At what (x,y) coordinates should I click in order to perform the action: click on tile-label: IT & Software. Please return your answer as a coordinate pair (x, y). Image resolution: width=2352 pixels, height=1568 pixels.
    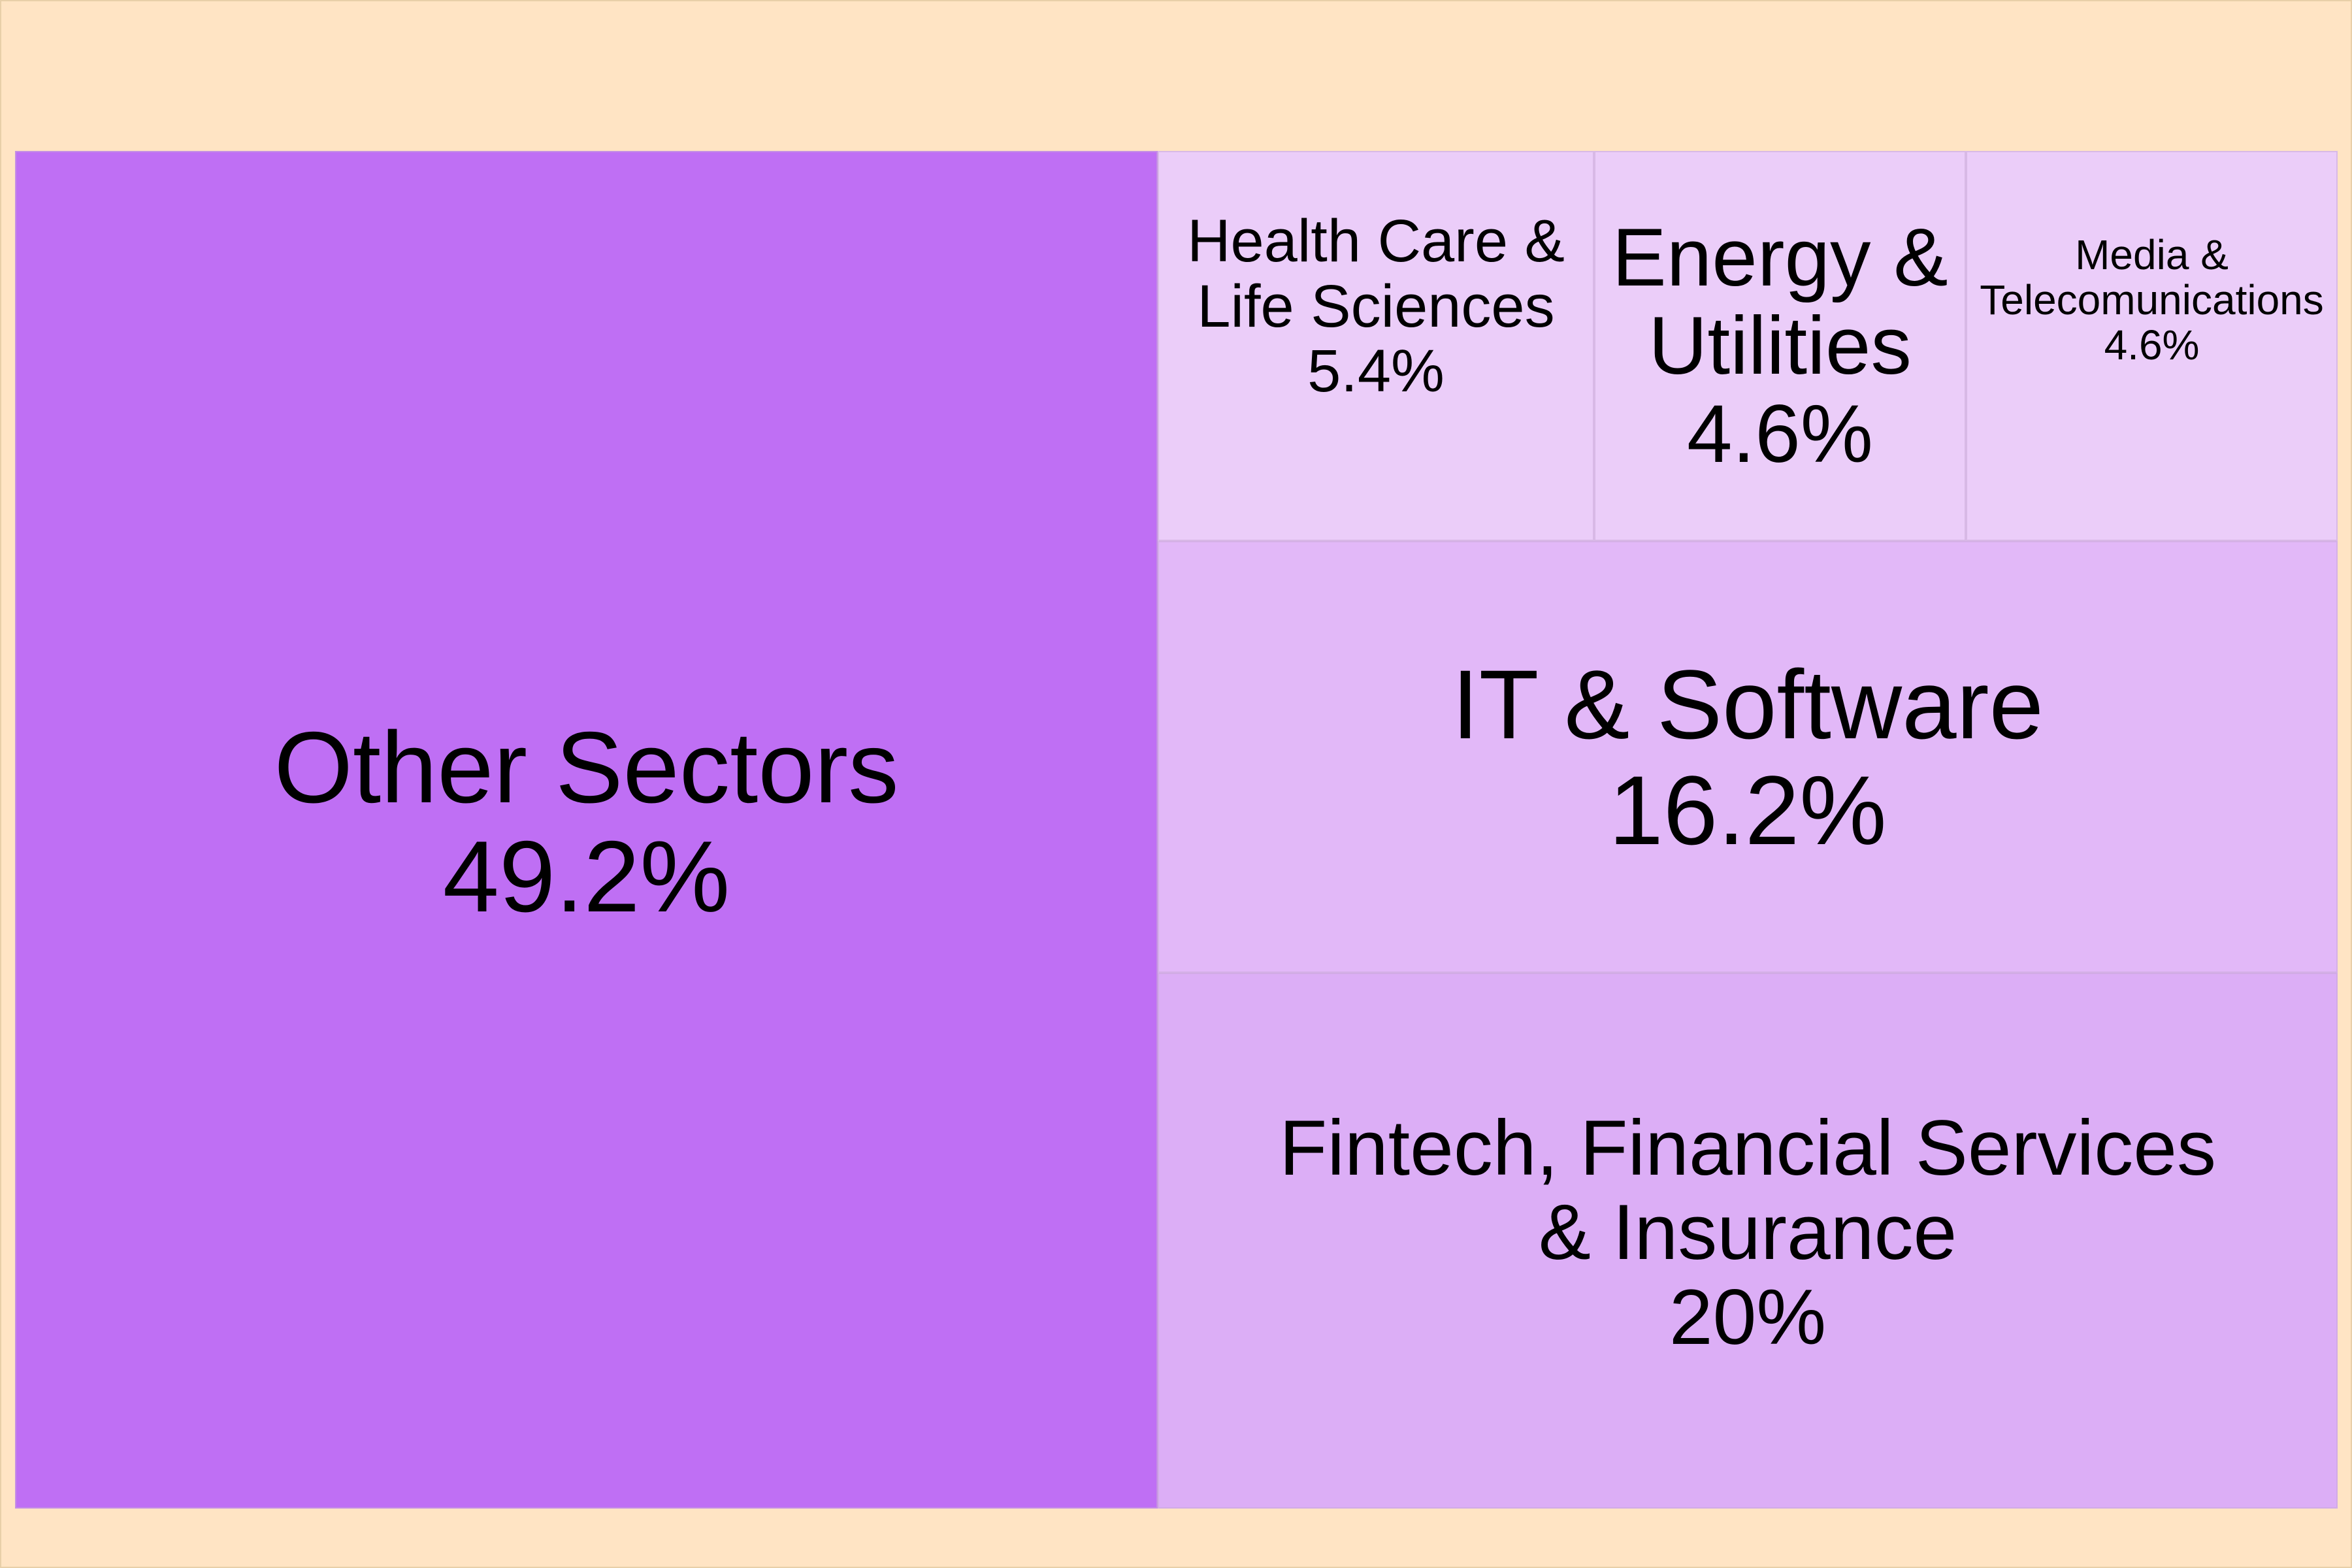
    Looking at the image, I should click on (1748, 704).